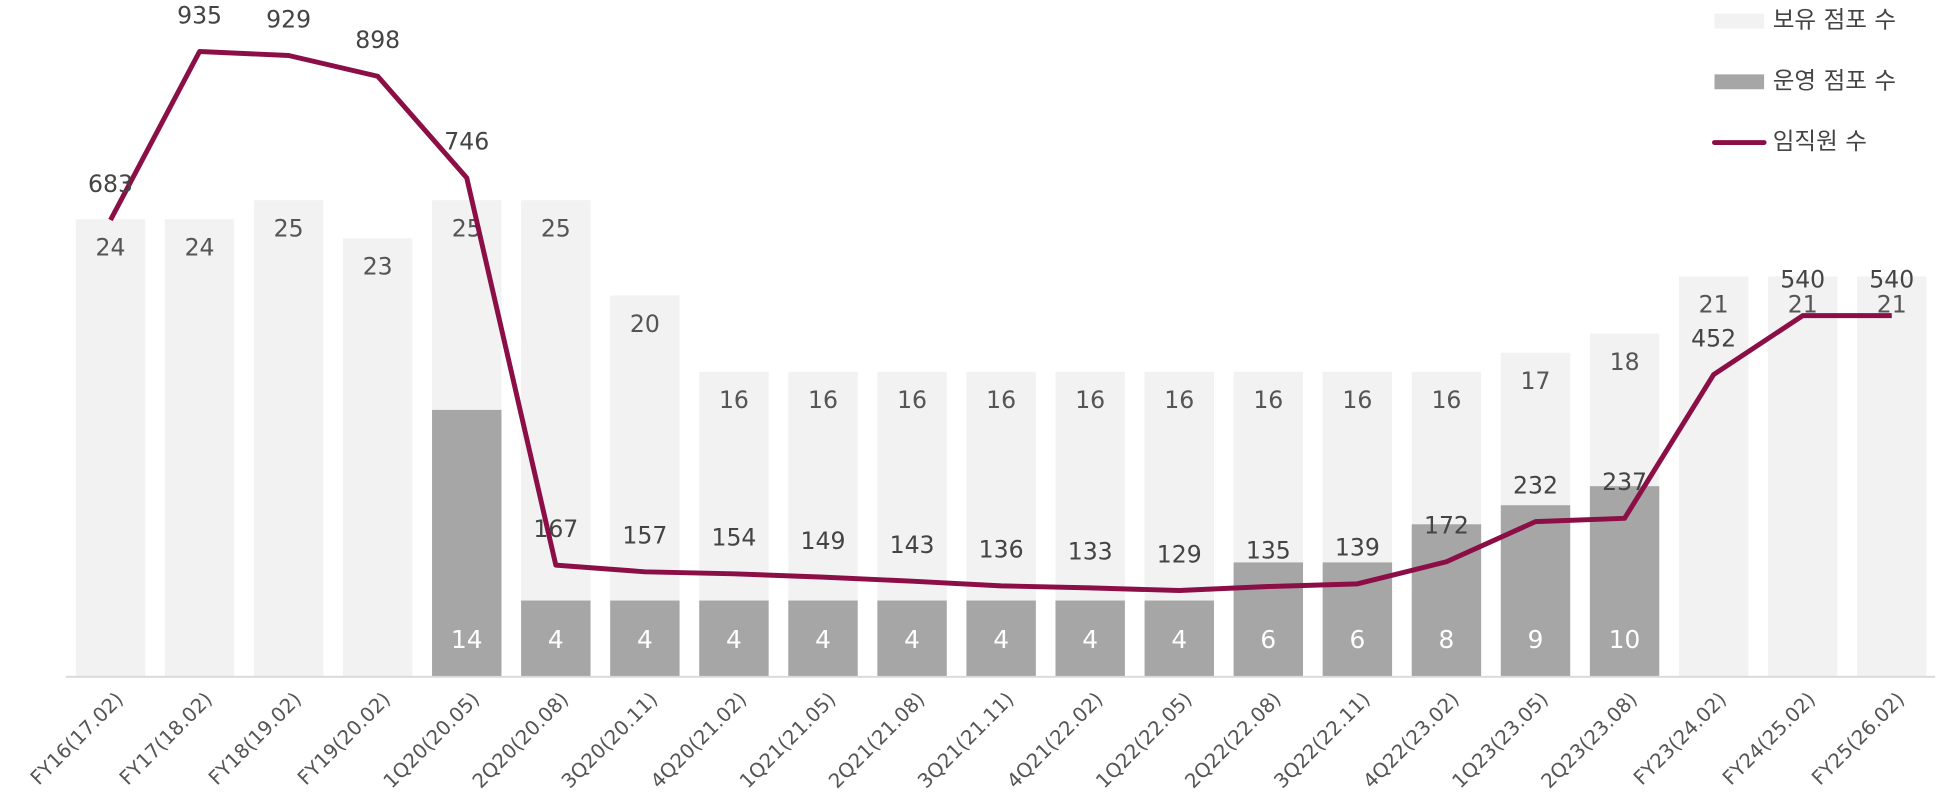 The image size is (1944, 802). I want to click on bar-label: 10, so click(1625, 639).